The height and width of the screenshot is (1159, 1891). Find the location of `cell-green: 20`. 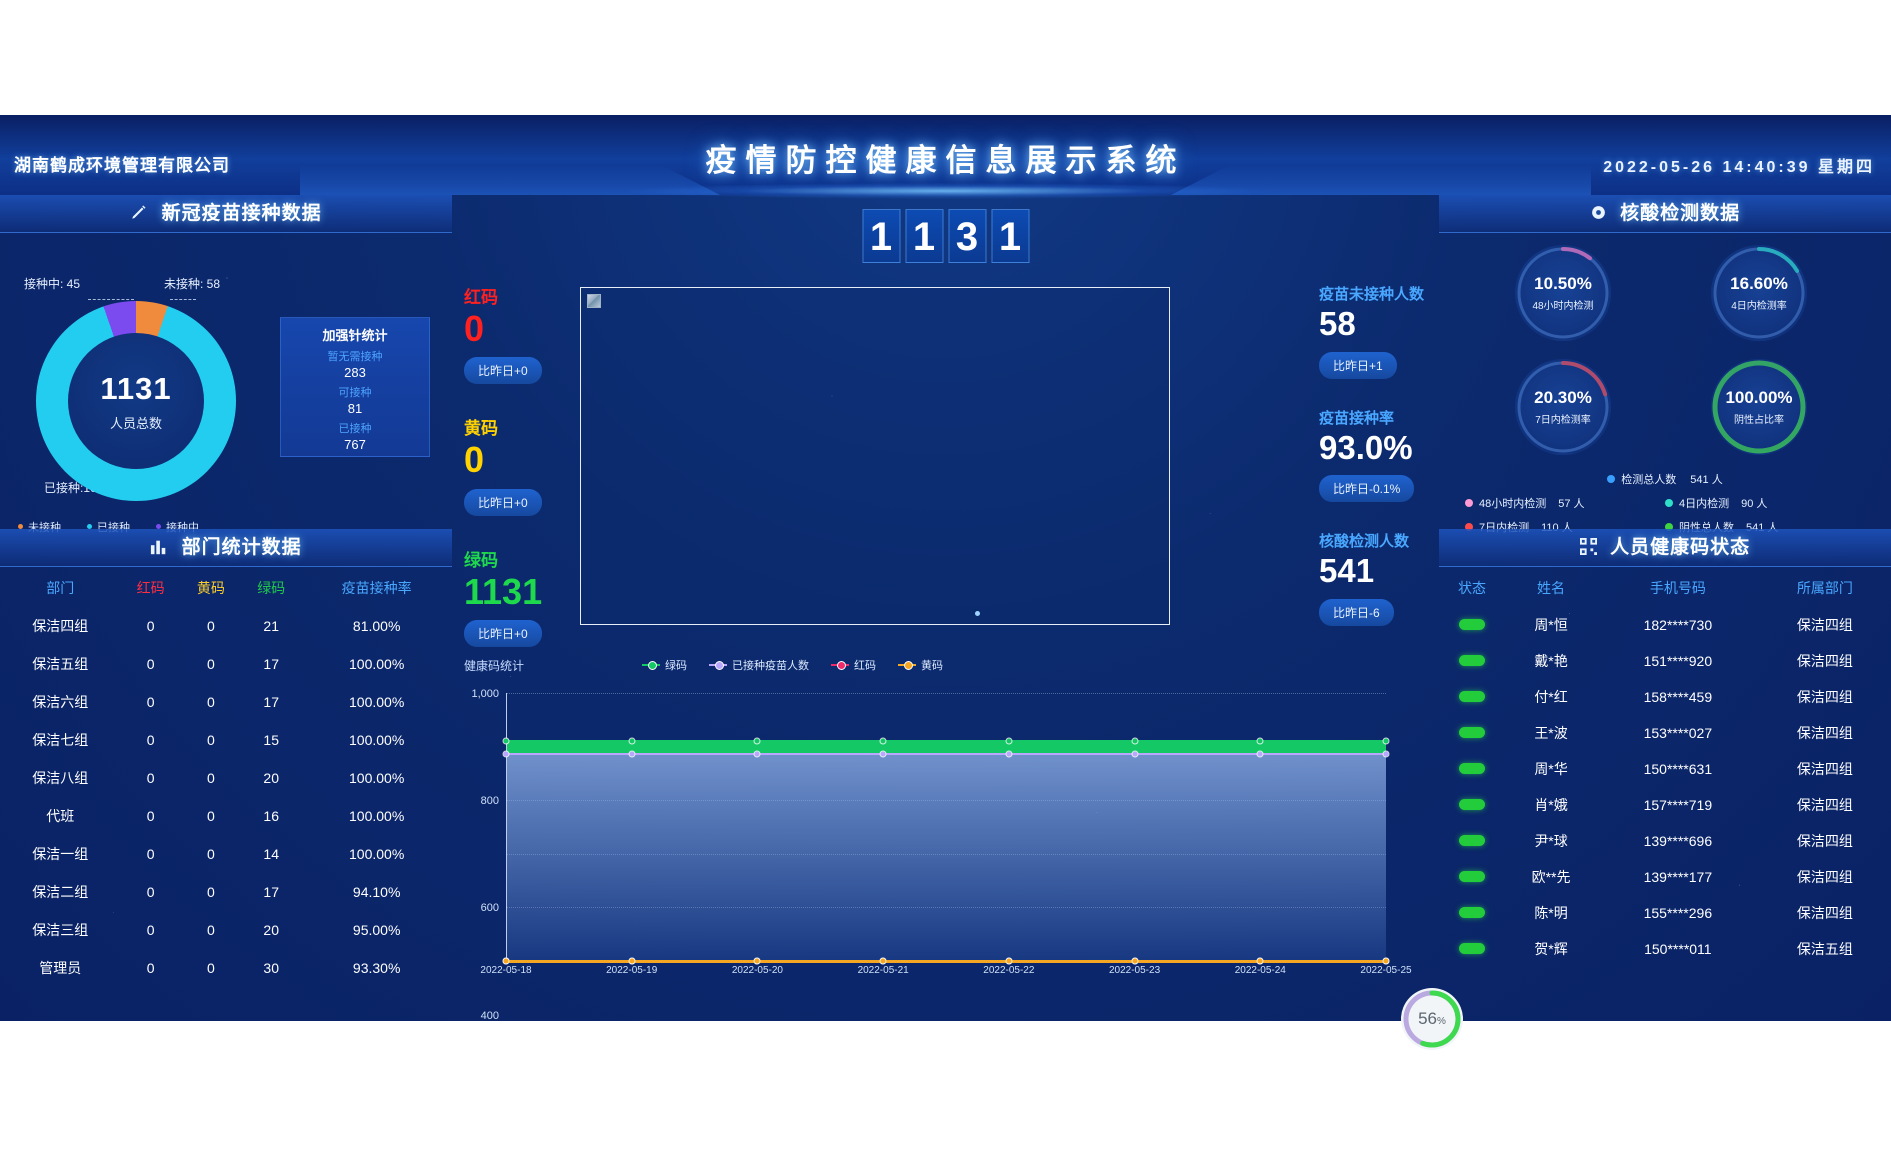

cell-green: 20 is located at coordinates (271, 930).